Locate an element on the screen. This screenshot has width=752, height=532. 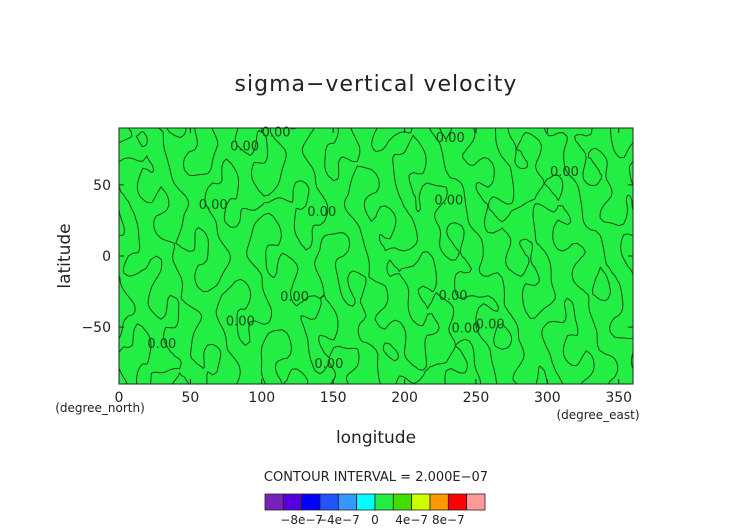
colorbar-label: −4e−7 is located at coordinates (338, 520).